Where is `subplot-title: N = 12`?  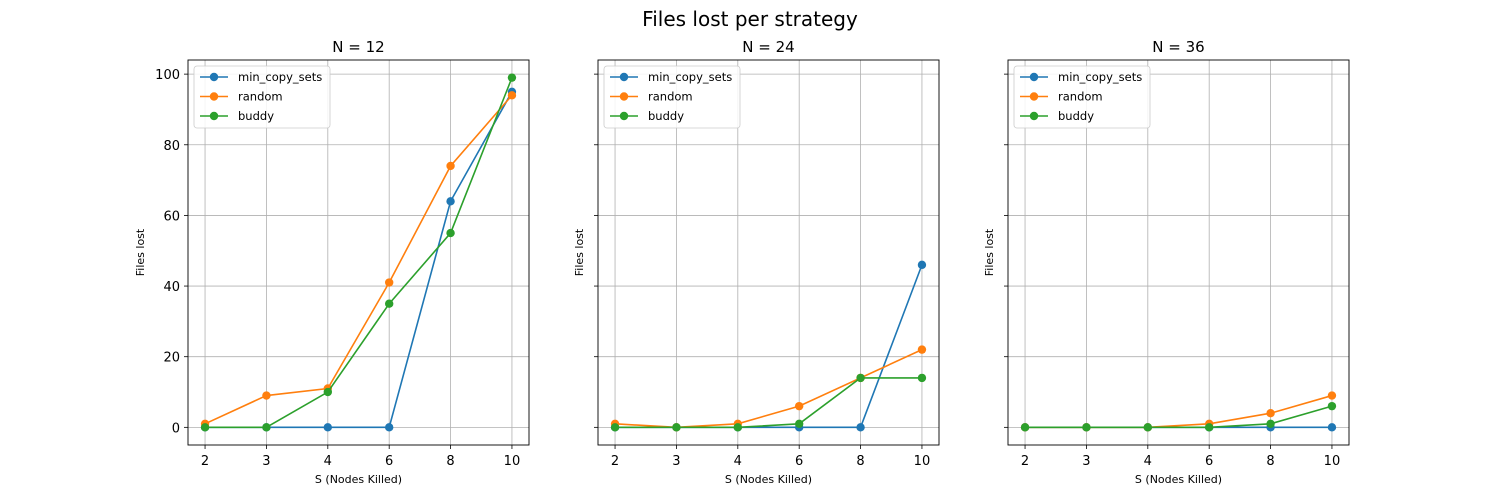
subplot-title: N = 12 is located at coordinates (358, 47).